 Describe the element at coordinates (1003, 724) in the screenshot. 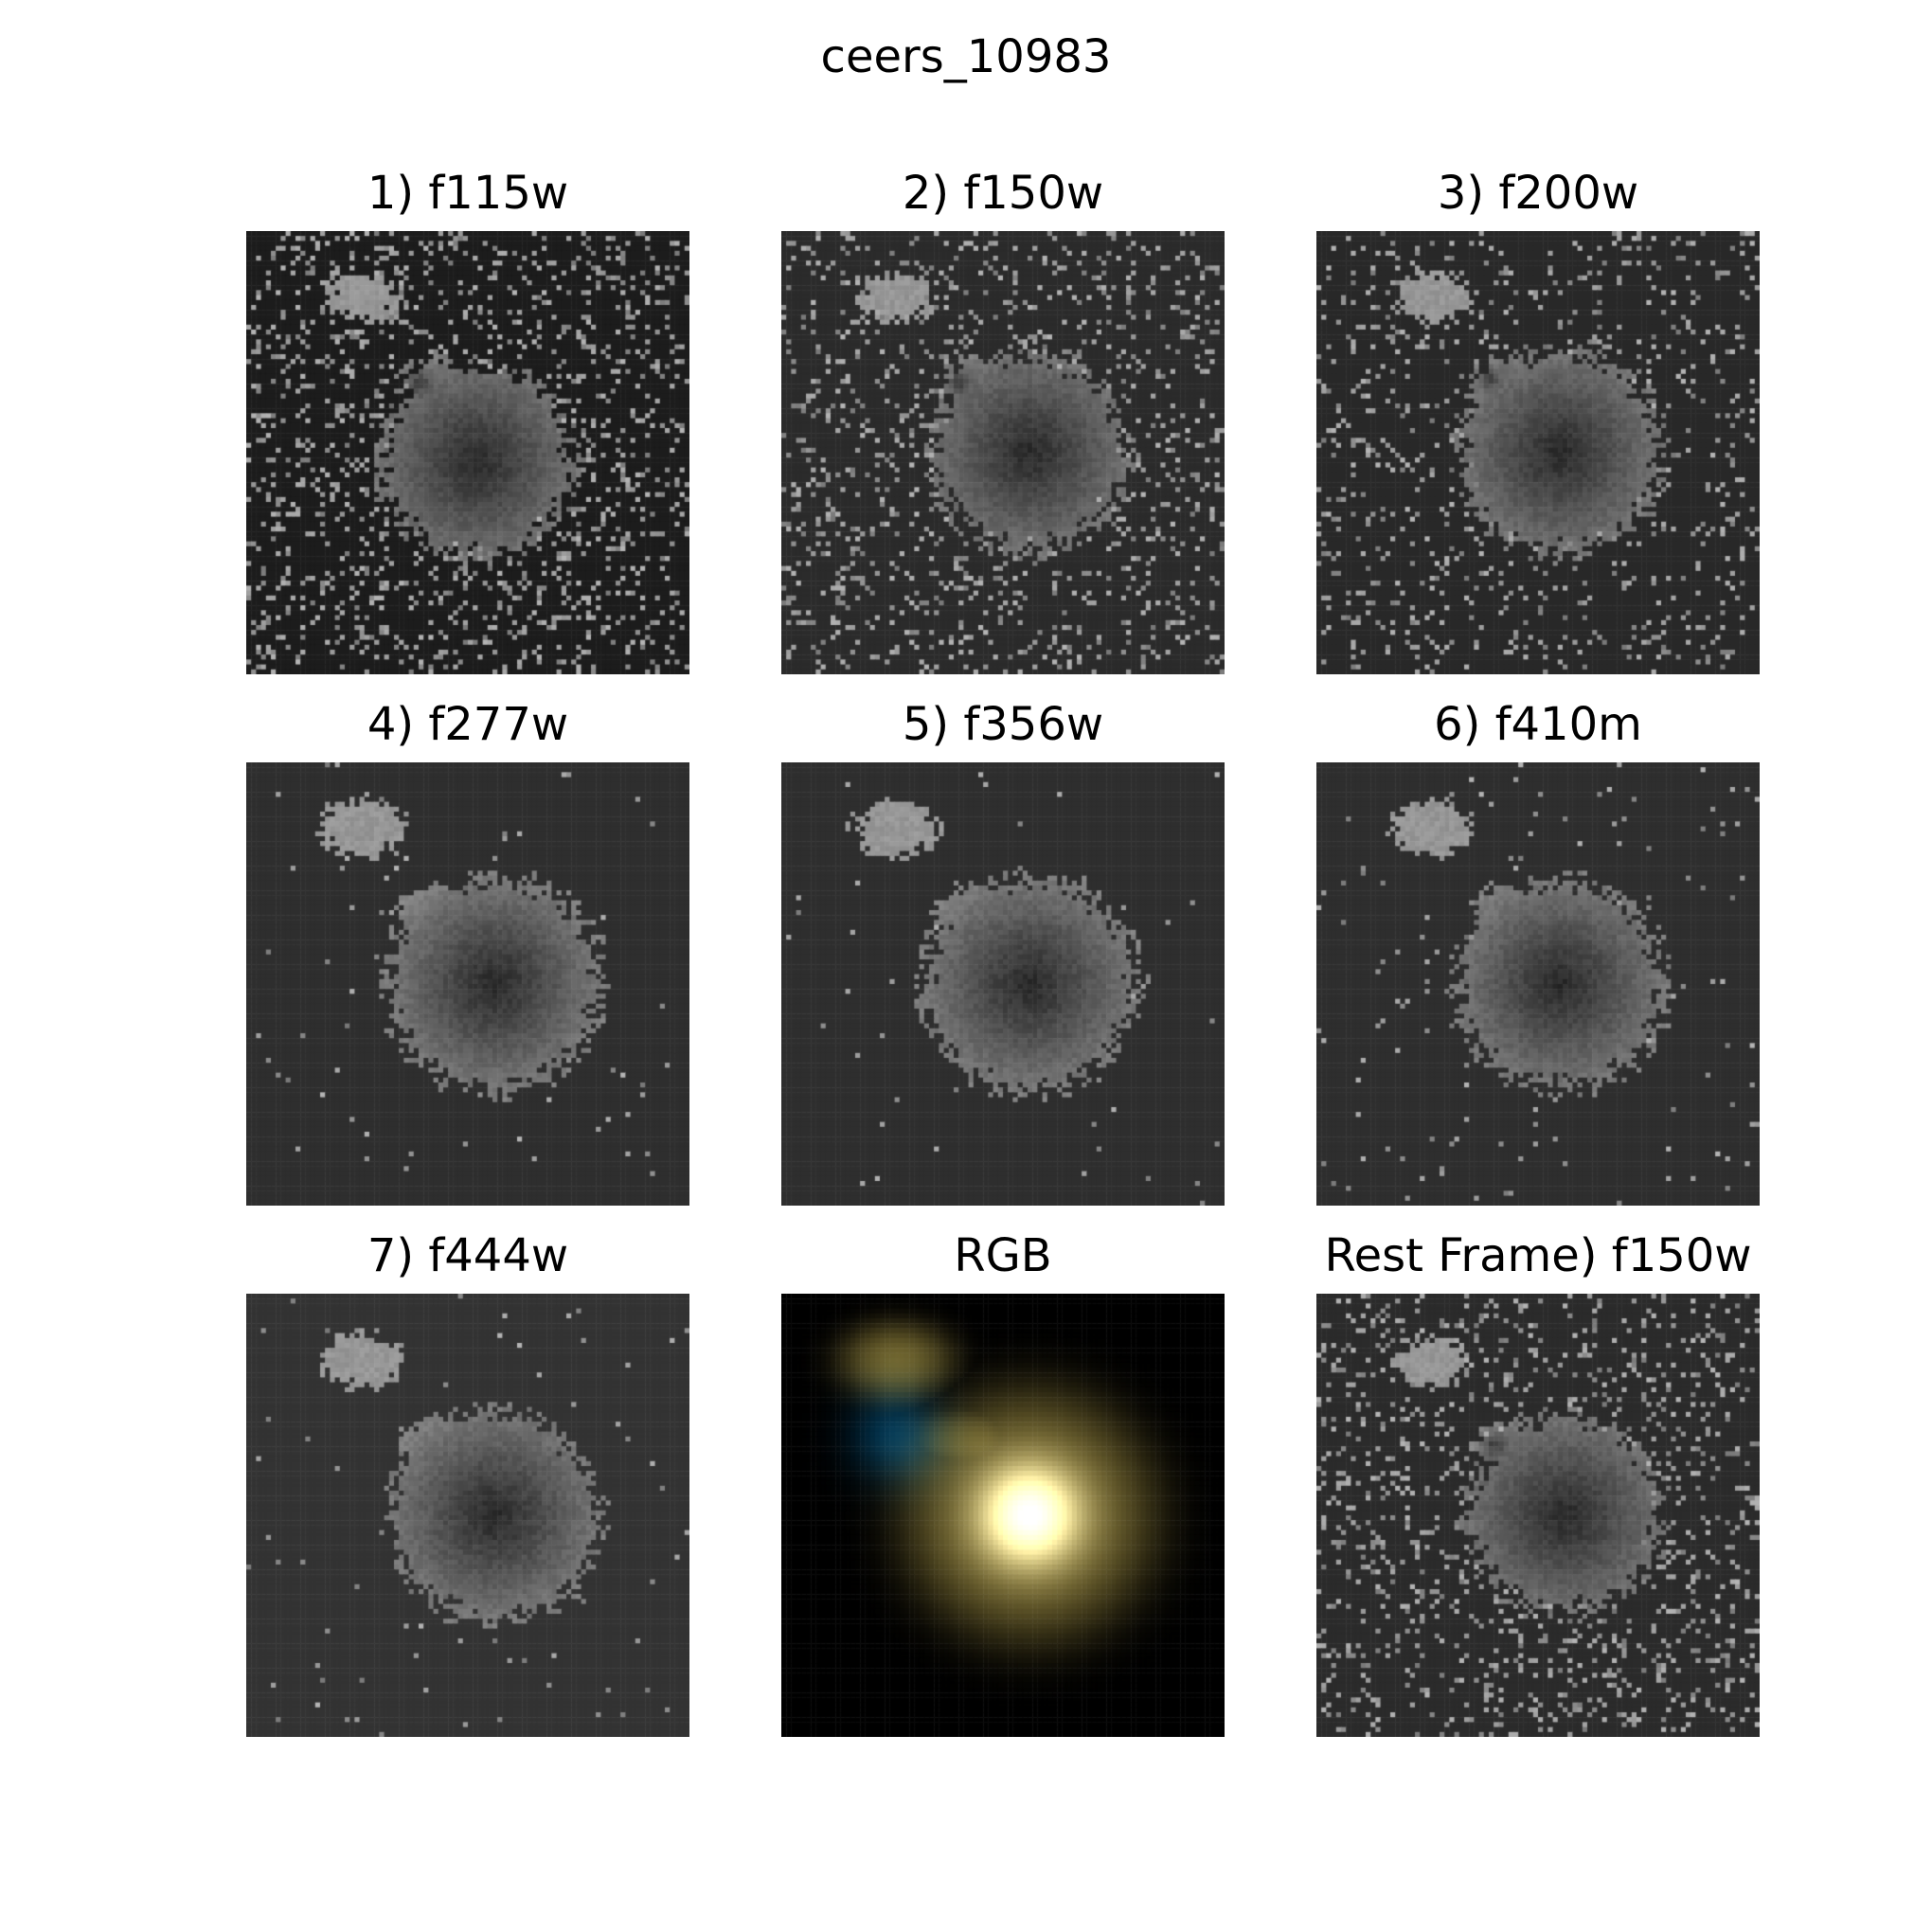

I see `panel-title: 5) f356w` at that location.